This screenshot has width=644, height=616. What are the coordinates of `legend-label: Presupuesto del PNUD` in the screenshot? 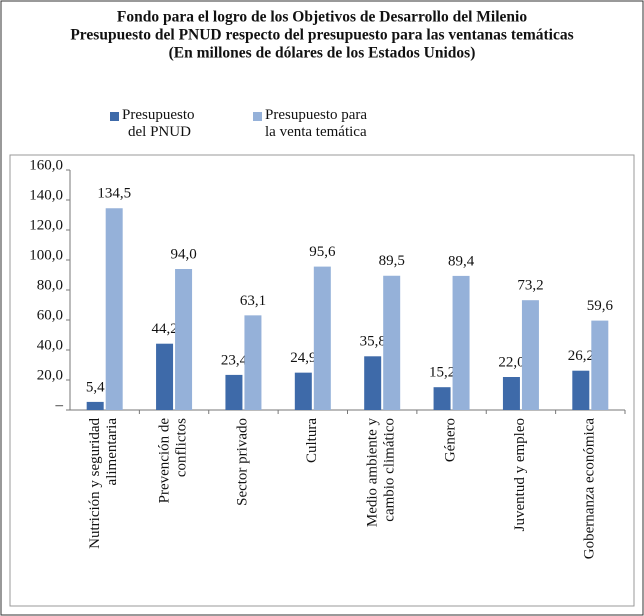 It's located at (158, 123).